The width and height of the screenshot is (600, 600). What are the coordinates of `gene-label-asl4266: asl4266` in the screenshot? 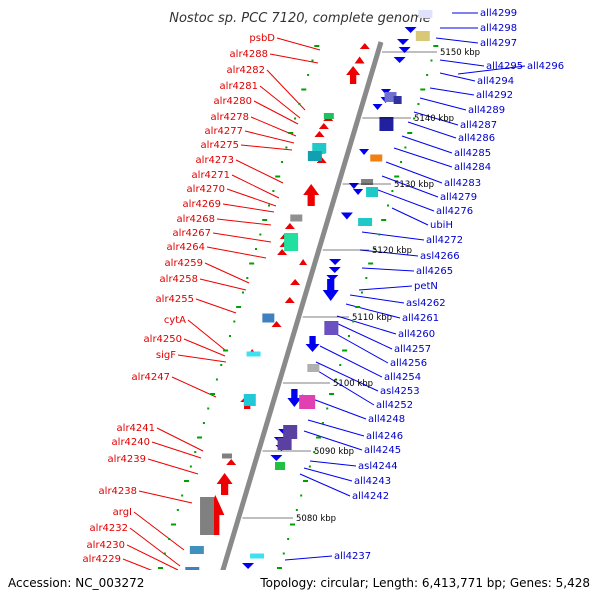 It's located at (440, 256).